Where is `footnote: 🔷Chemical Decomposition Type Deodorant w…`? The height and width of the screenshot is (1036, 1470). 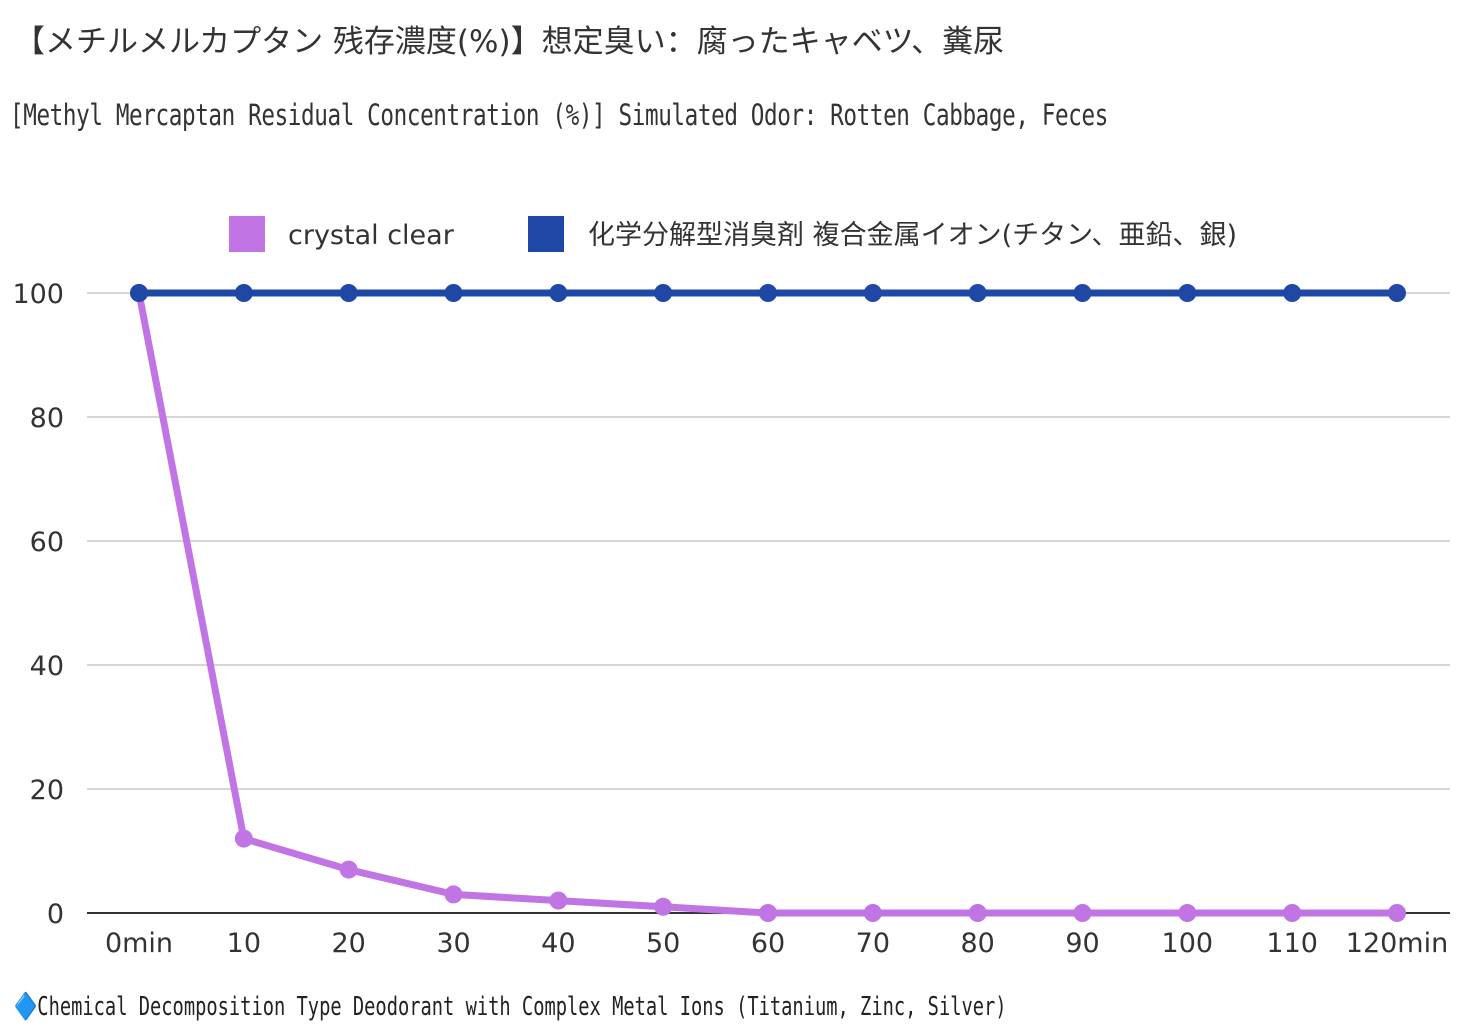 footnote: 🔷Chemical Decomposition Type Deodorant w… is located at coordinates (510, 1007).